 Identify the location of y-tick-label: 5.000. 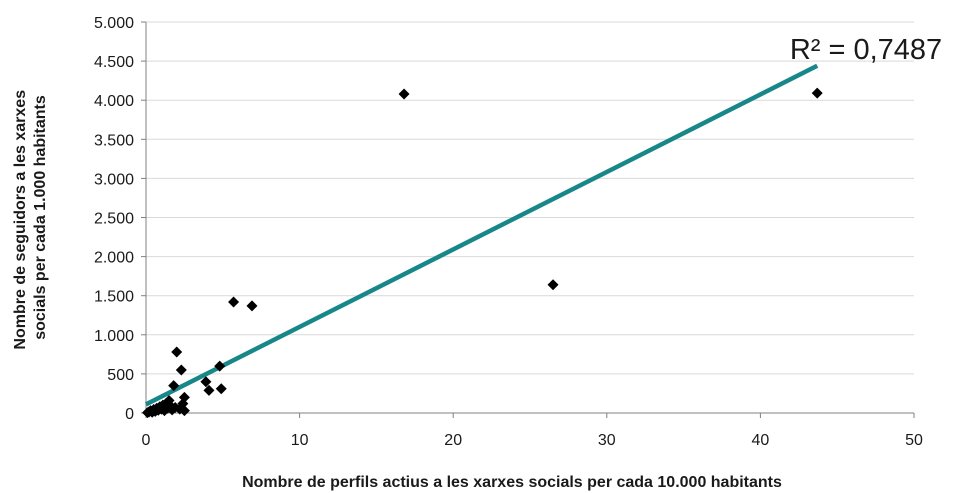
(114, 23).